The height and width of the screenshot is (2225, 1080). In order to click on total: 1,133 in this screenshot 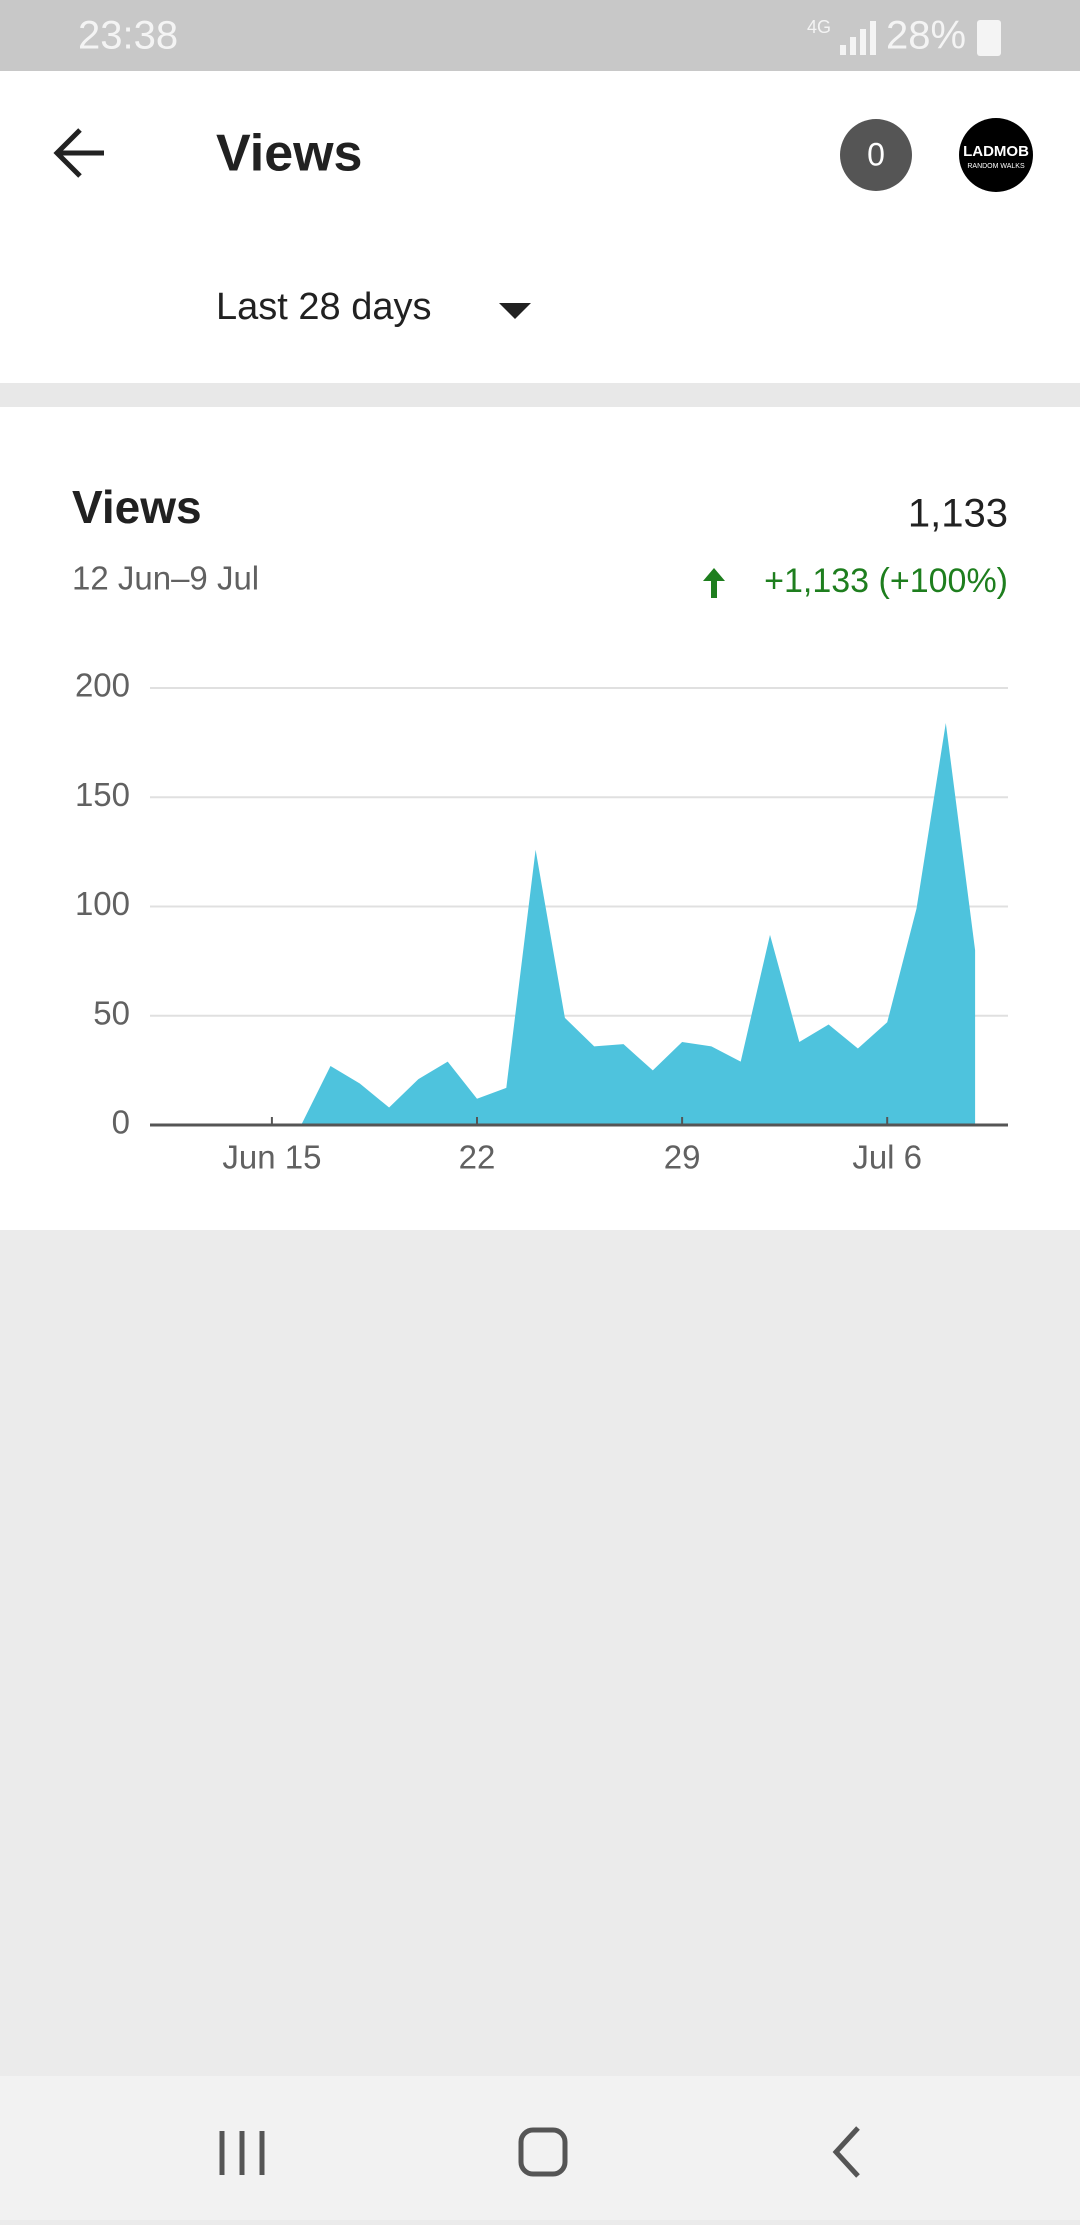, I will do `click(958, 514)`.